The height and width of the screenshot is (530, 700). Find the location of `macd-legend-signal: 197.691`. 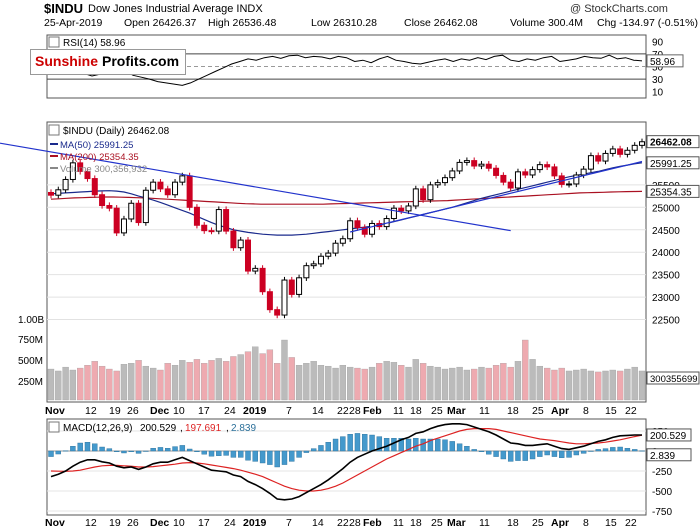

macd-legend-signal: 197.691 is located at coordinates (203, 428).